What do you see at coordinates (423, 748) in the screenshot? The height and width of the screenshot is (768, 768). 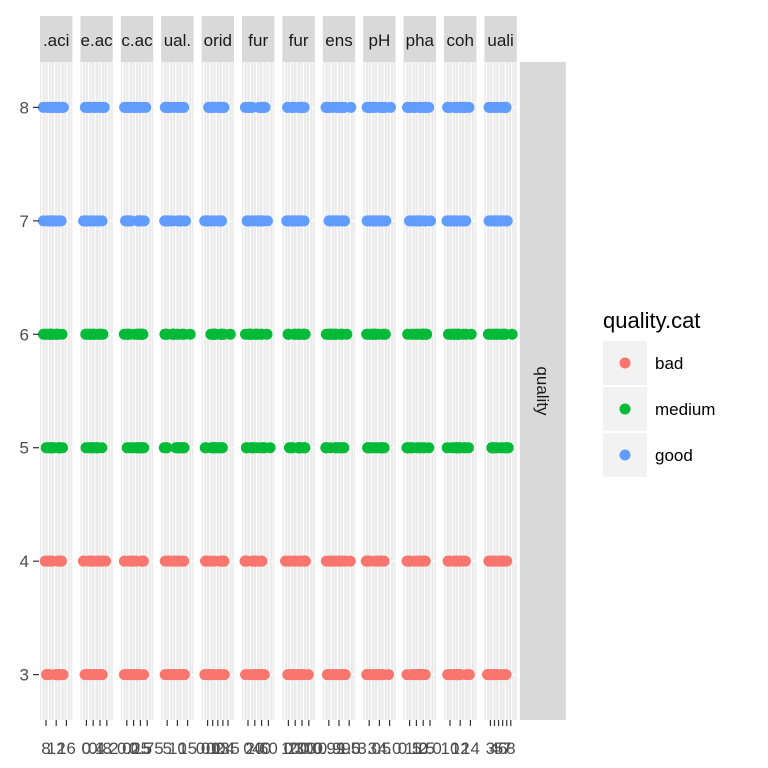 I see `x-tick-label: 1.5` at bounding box center [423, 748].